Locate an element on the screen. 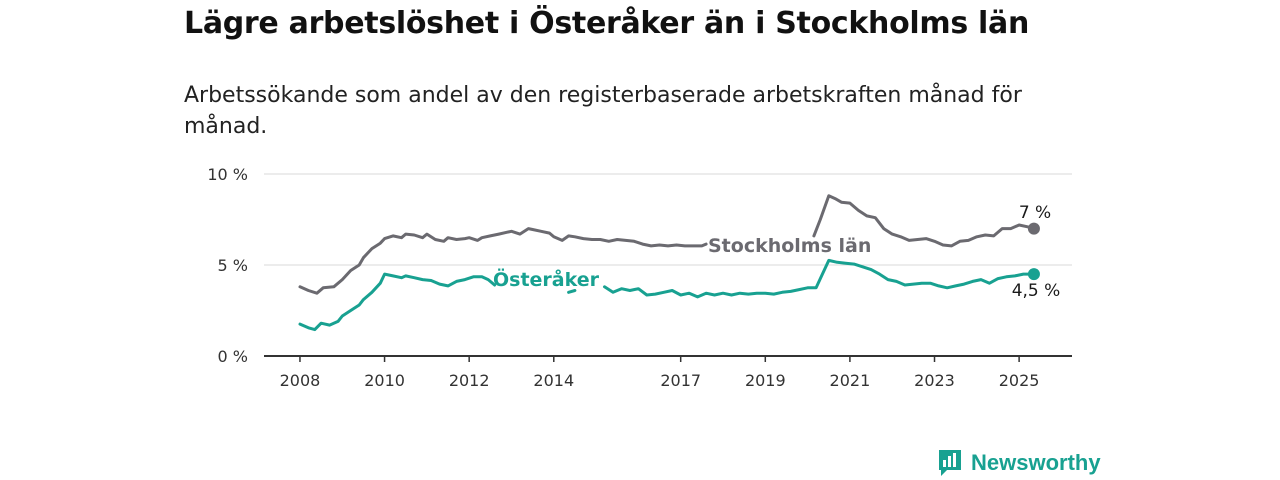 Image resolution: width=1280 pixels, height=480 pixels. x-tick-label: 2012 is located at coordinates (469, 380).